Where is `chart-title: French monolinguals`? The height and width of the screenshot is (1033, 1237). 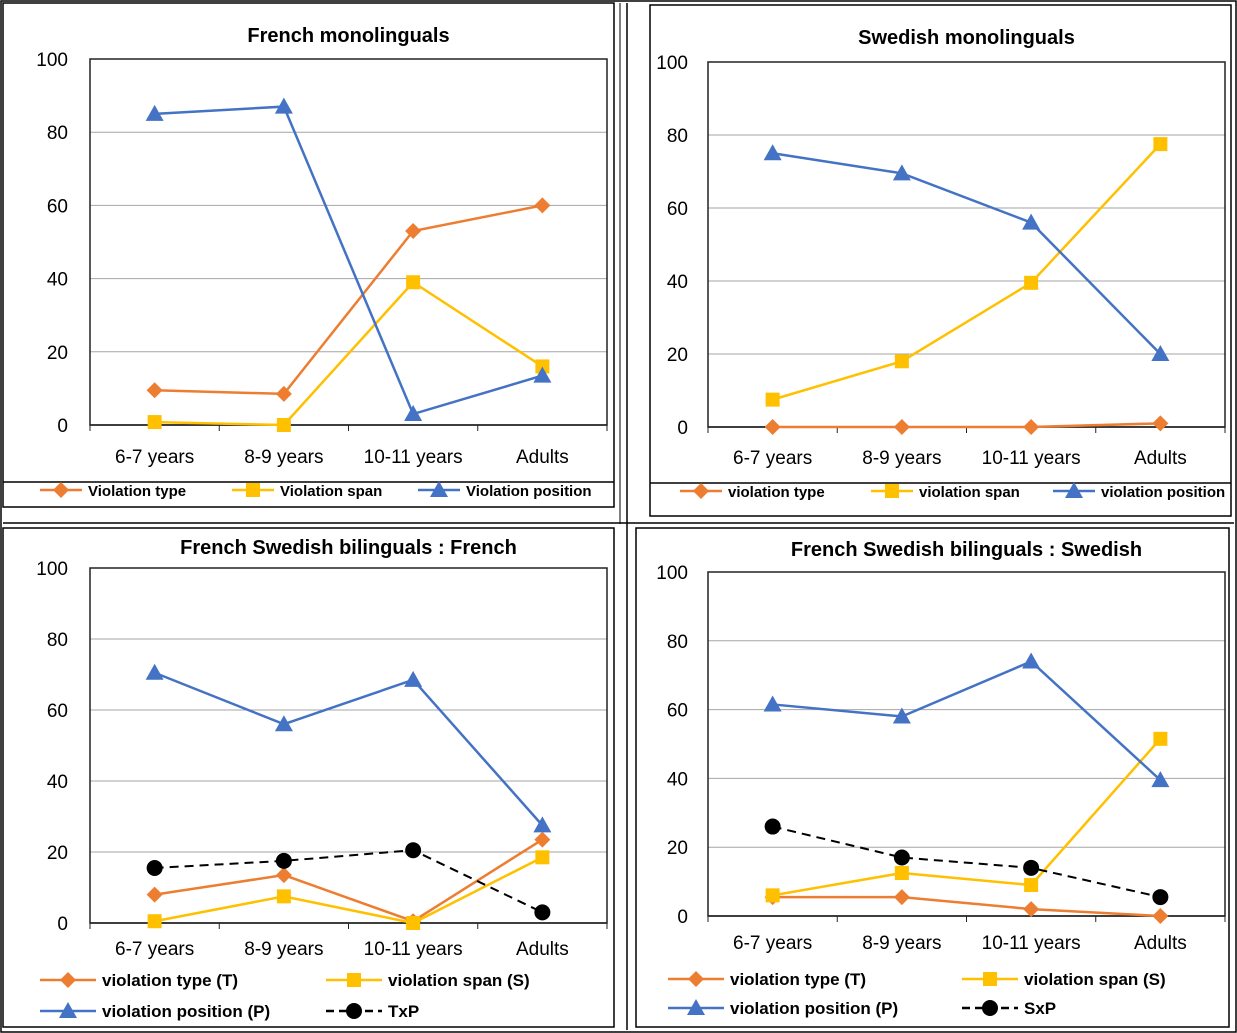
chart-title: French monolinguals is located at coordinates (348, 36).